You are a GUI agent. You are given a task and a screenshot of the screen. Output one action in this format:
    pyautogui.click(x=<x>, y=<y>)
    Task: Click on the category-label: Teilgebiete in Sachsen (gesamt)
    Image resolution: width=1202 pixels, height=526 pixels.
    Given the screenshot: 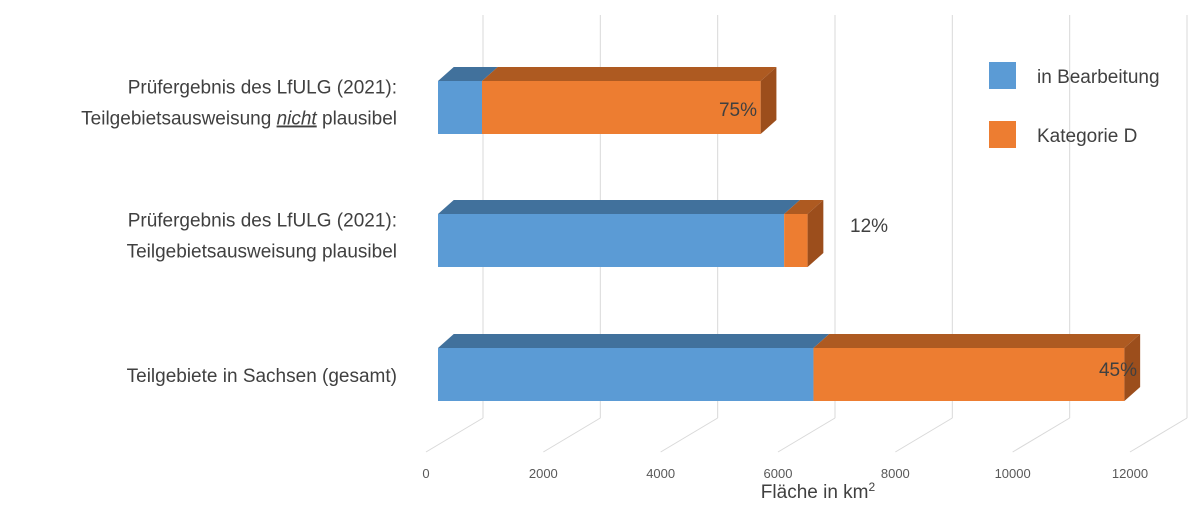 What is the action you would take?
    pyautogui.click(x=262, y=376)
    